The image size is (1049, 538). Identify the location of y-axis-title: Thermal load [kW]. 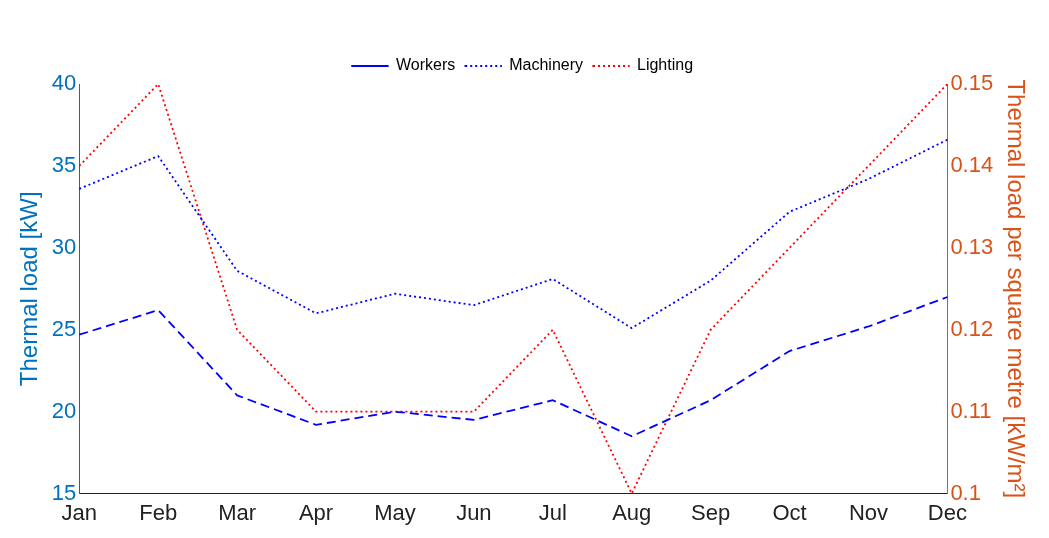
(29, 289).